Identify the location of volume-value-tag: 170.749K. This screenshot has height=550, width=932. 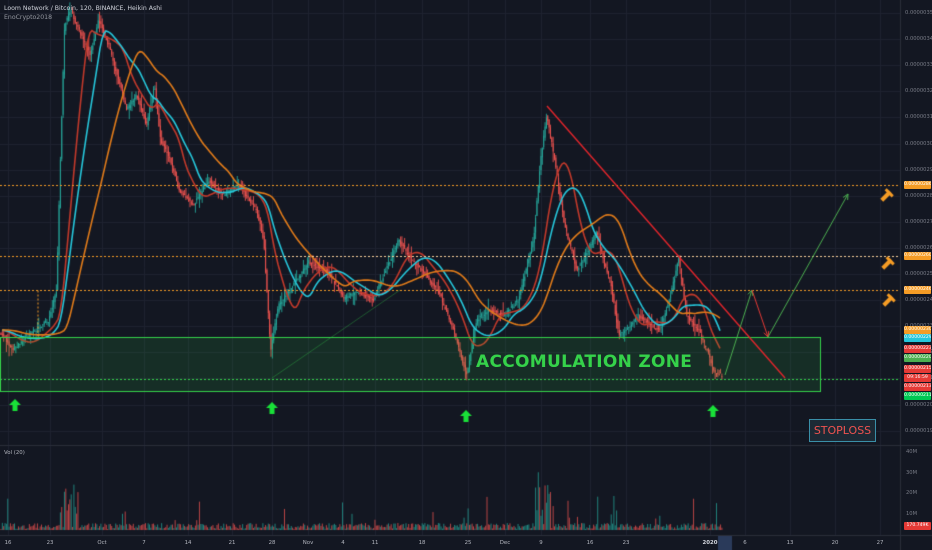
(917, 526).